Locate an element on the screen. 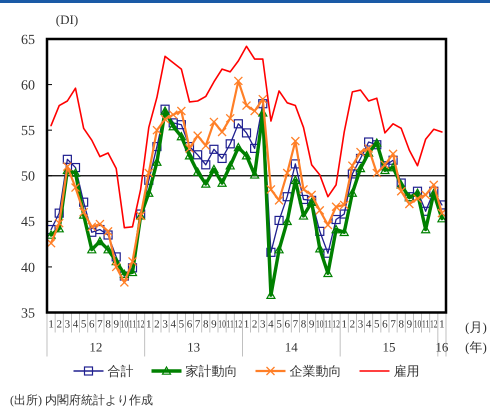  y-tick-label: 65 is located at coordinates (28, 40).